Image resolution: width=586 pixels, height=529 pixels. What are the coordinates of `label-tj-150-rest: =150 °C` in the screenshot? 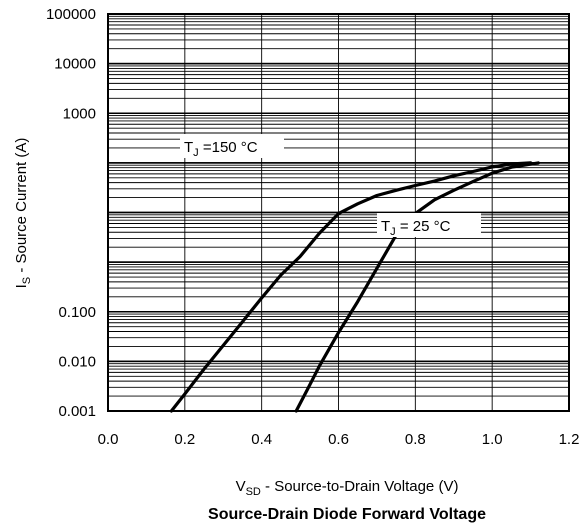 It's located at (228, 147).